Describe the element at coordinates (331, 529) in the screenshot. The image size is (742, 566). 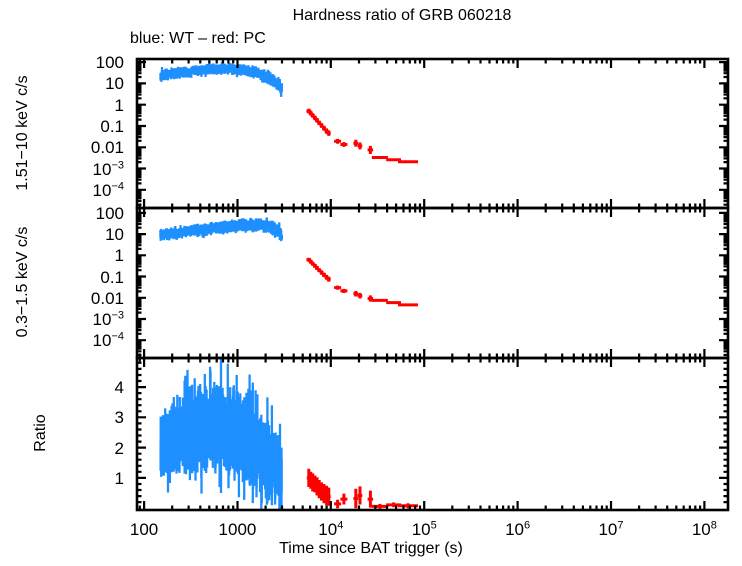
I see `x-tick-label: 10⁴` at that location.